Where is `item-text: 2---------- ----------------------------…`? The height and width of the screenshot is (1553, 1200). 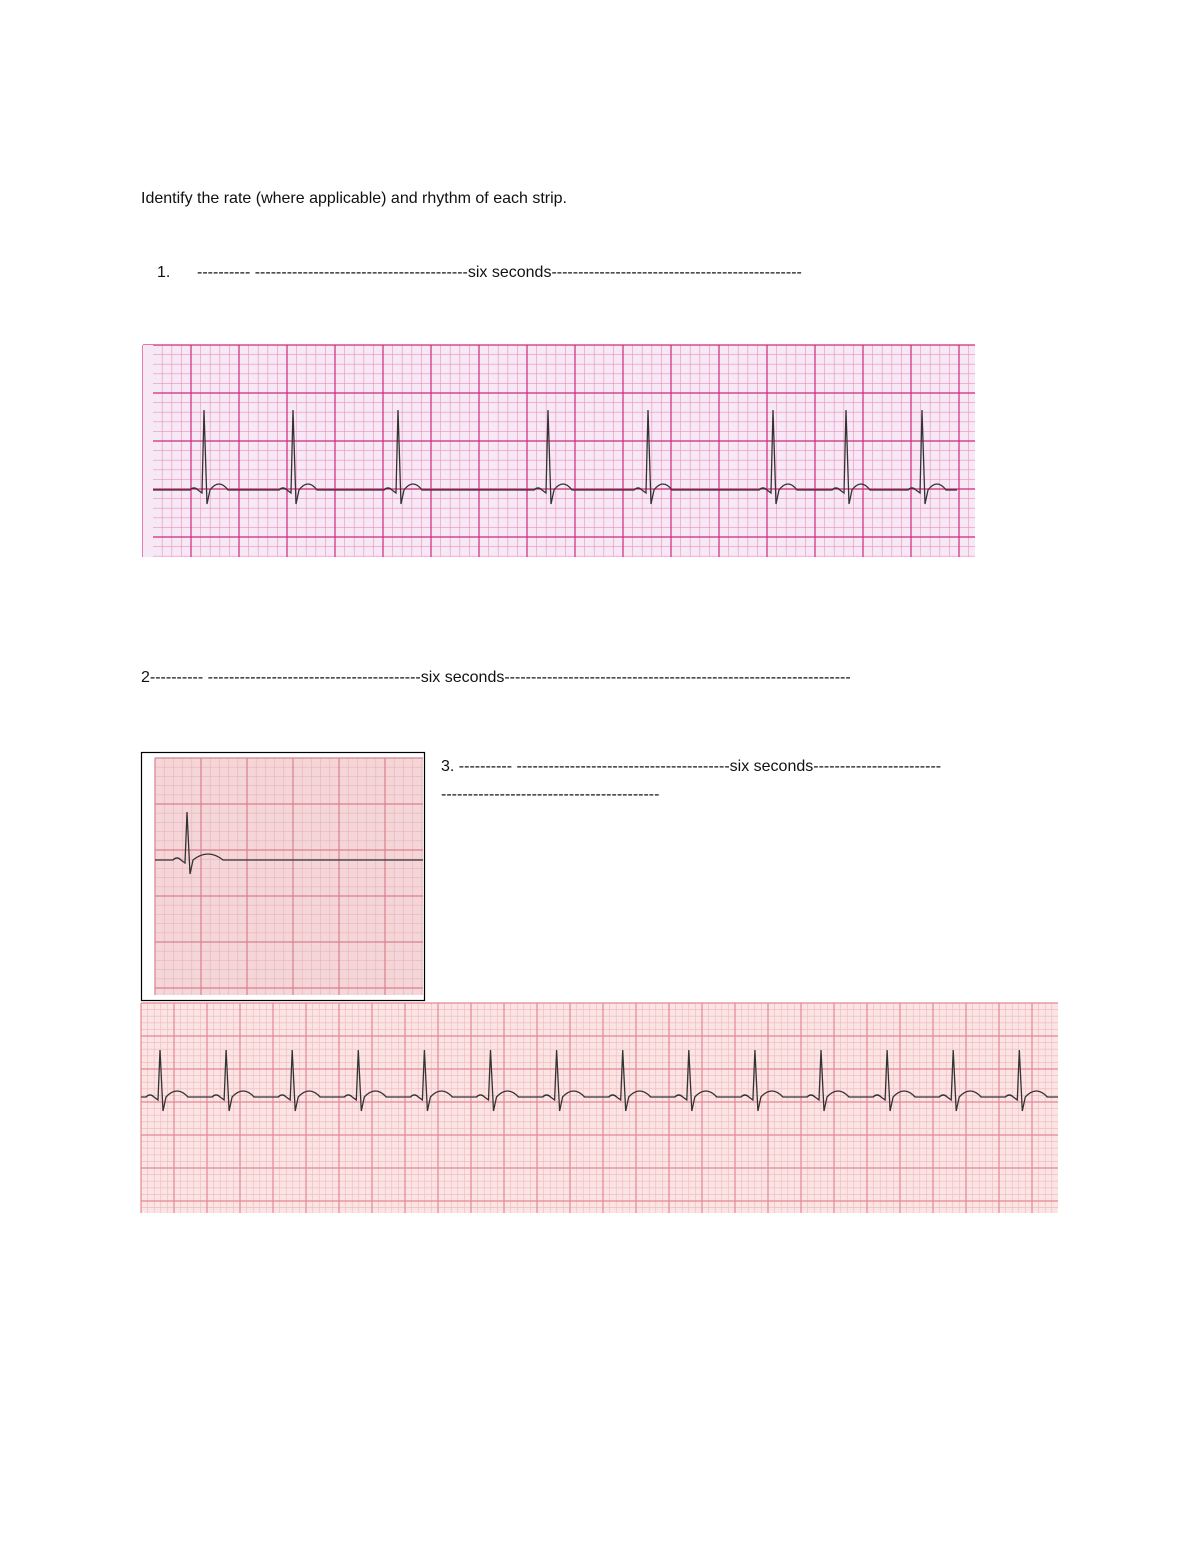
item-text: 2---------- ----------------------------… is located at coordinates (496, 677).